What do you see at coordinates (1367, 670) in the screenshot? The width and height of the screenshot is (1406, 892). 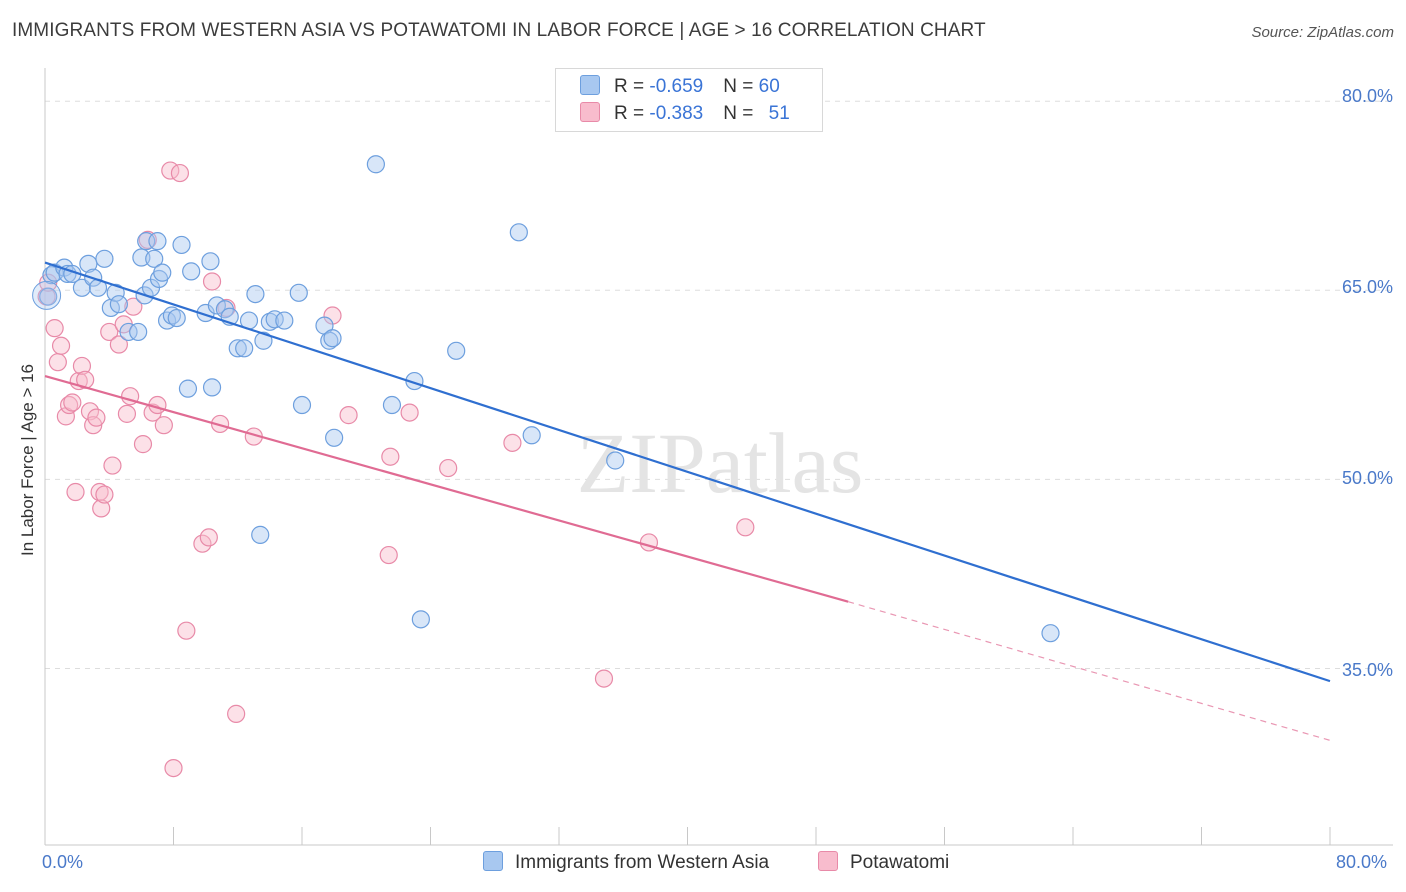 I see `y-tick-label: 35.0%` at bounding box center [1367, 670].